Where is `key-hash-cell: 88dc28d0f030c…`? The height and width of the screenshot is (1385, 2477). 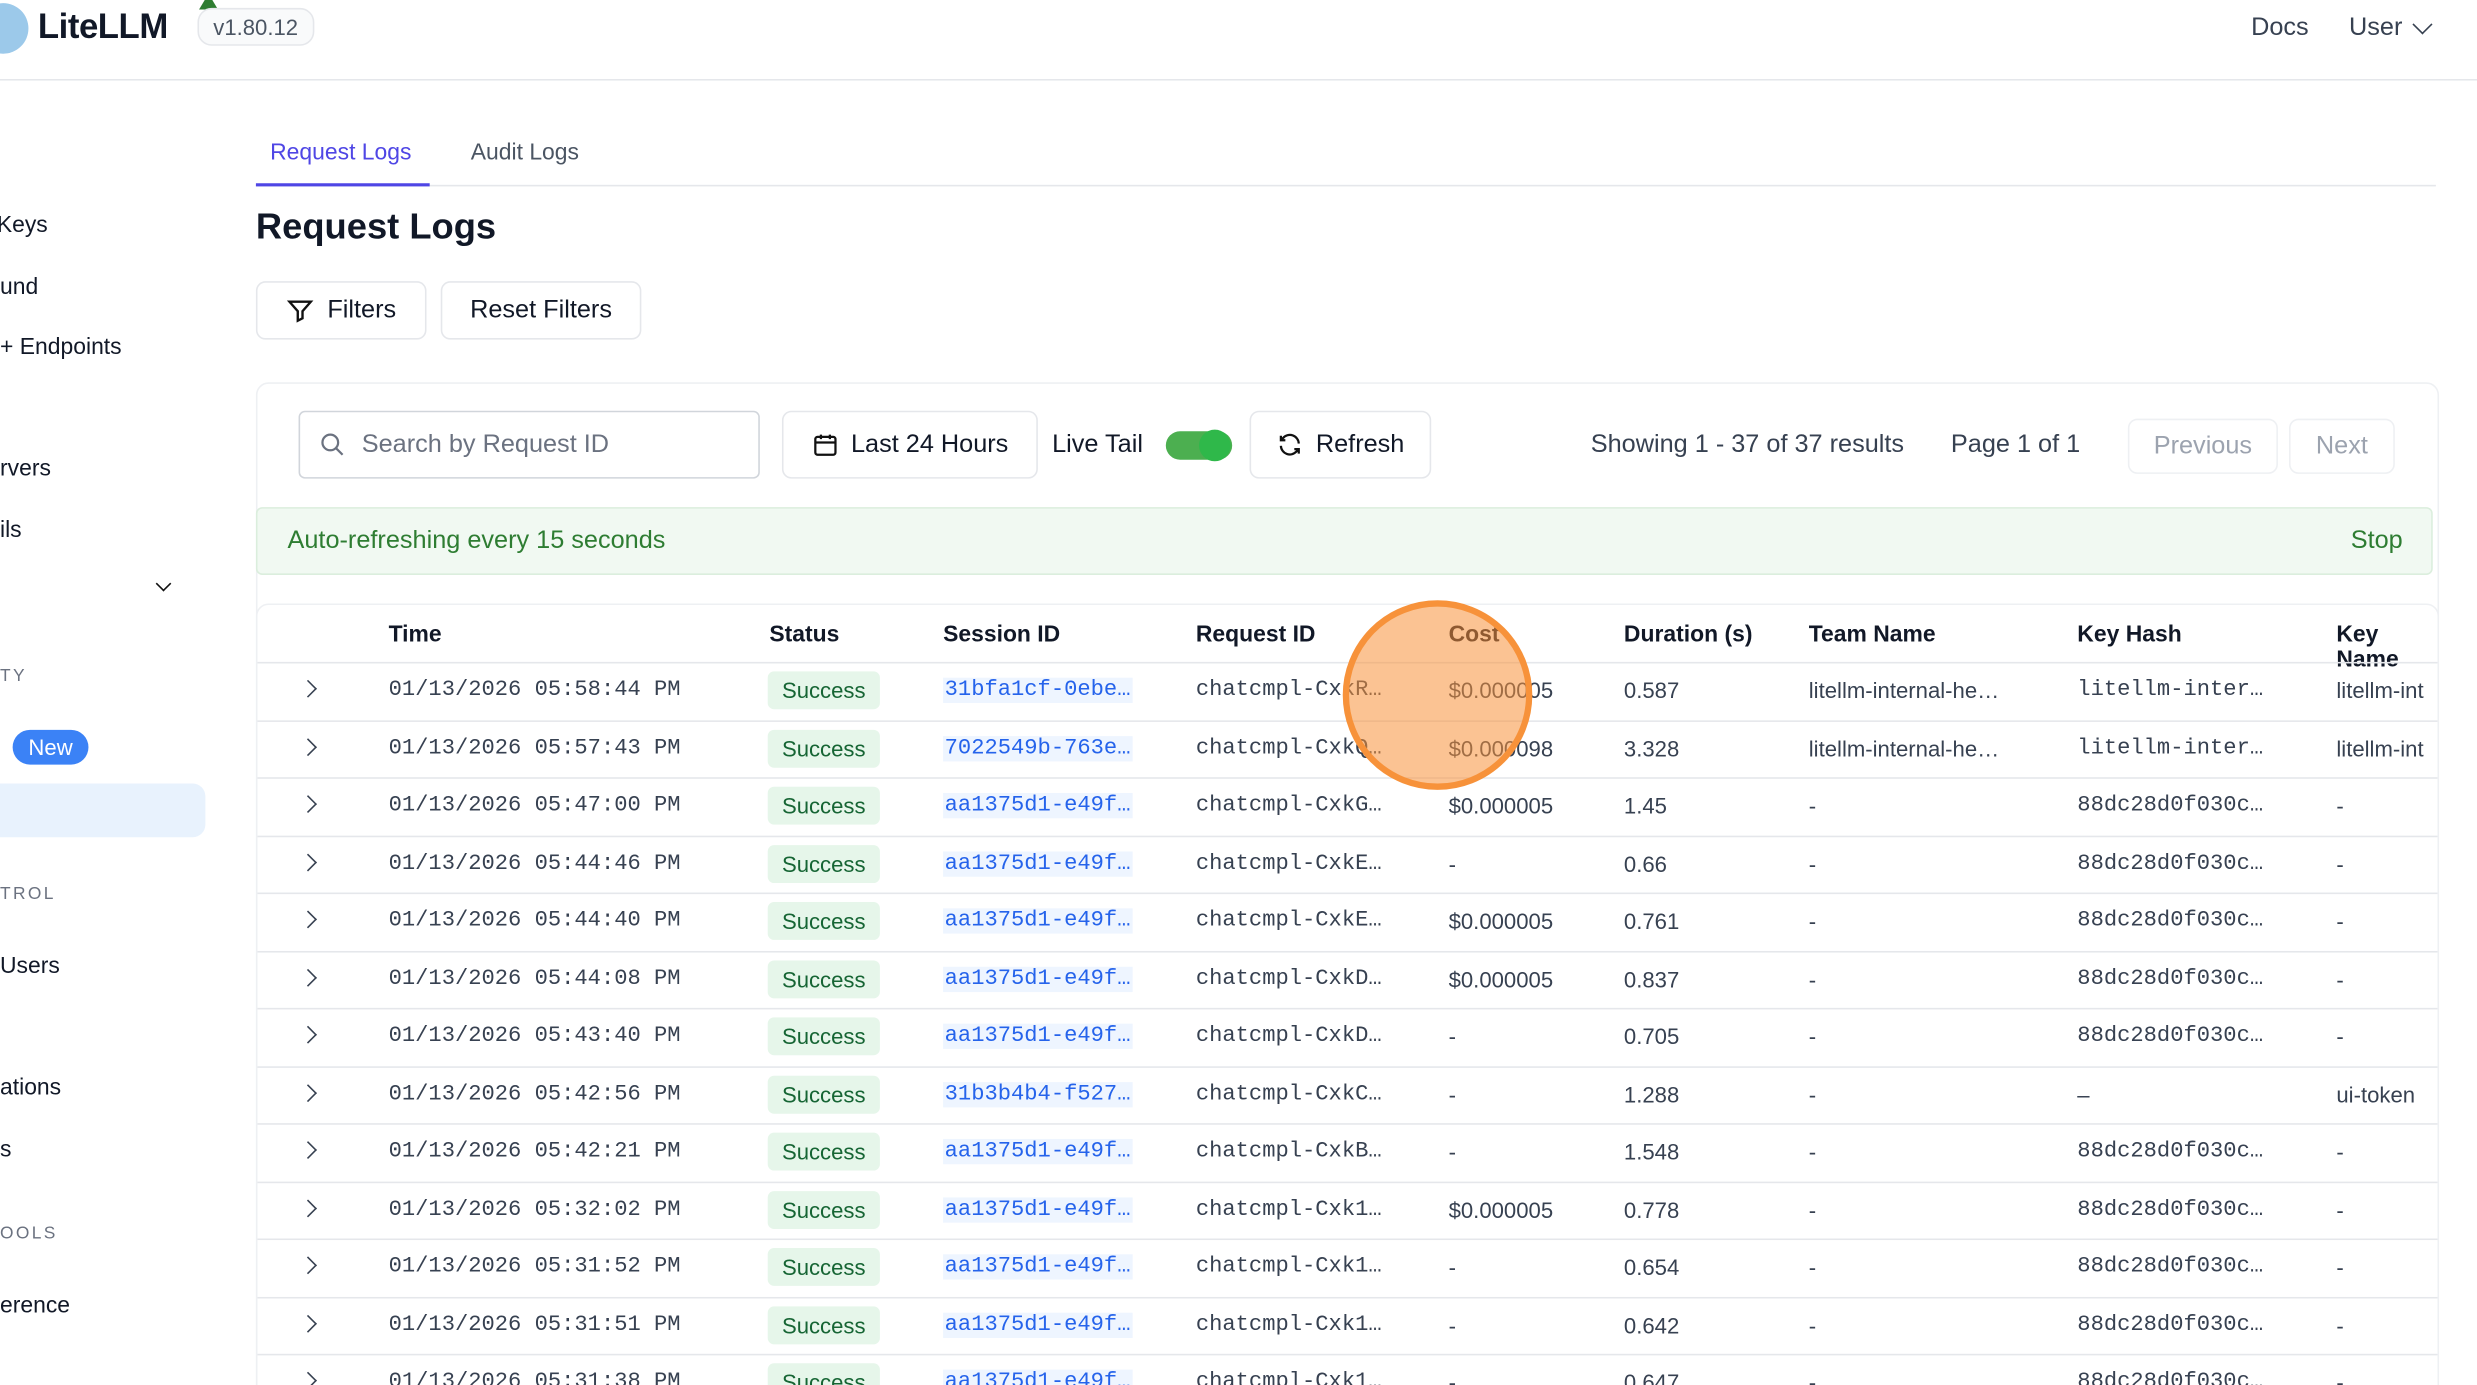
key-hash-cell: 88dc28d0f030c… is located at coordinates (2170, 1151).